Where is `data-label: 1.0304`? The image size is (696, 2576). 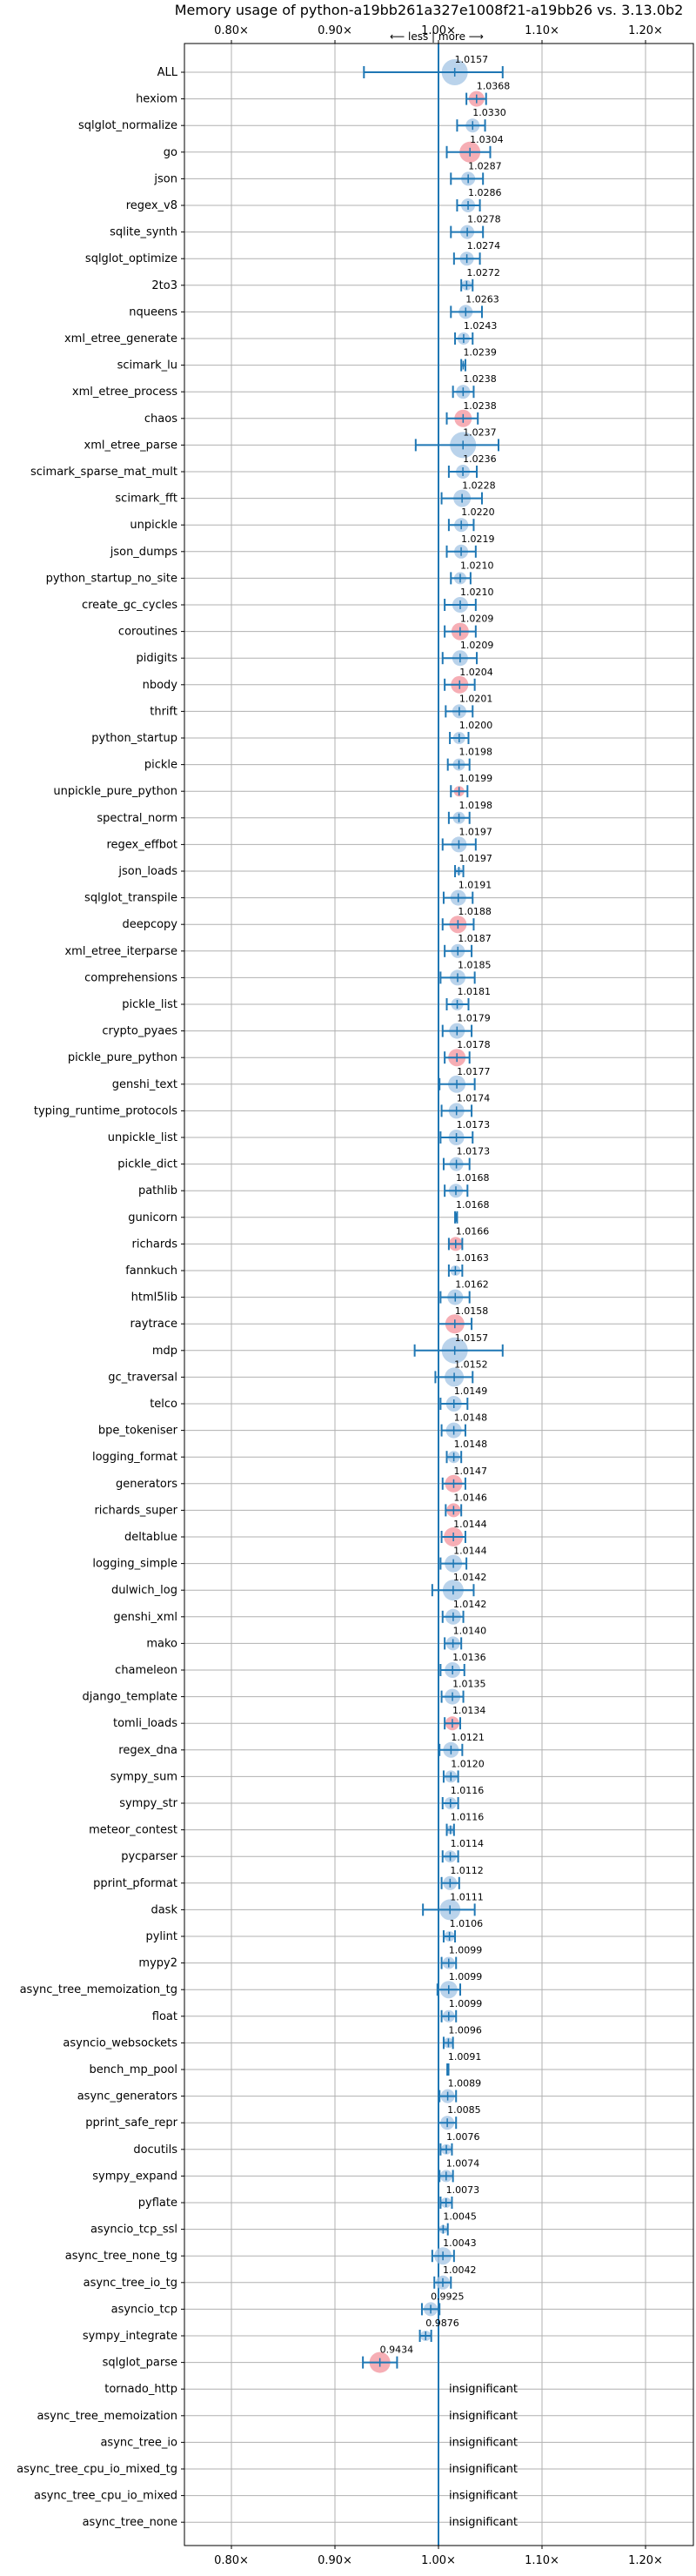
data-label: 1.0304 is located at coordinates (487, 139).